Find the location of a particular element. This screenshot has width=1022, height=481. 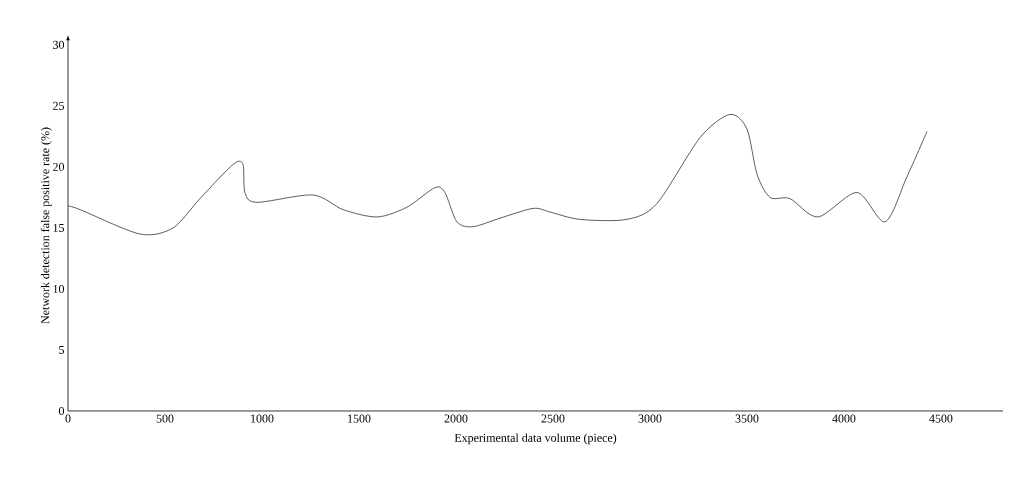

y-tick-label: 5 is located at coordinates (62, 349).